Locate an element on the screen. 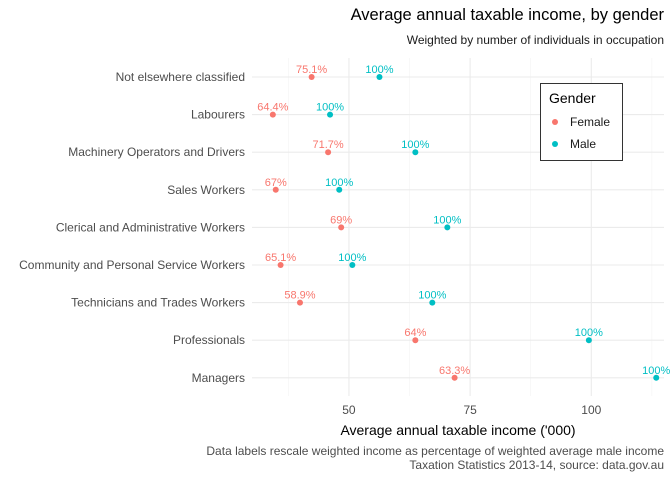  legend-female-dot is located at coordinates (555, 122).